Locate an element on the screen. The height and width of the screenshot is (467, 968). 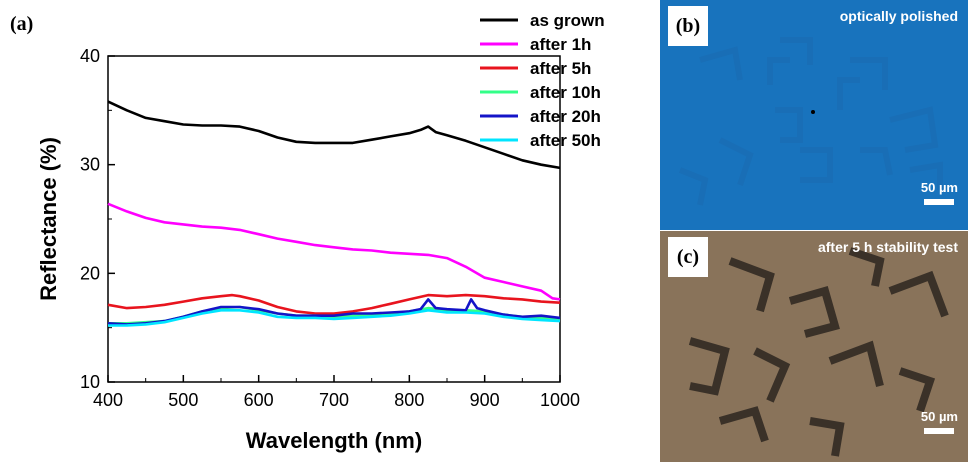
panel-b-caption: optically polished is located at coordinates (898, 16).